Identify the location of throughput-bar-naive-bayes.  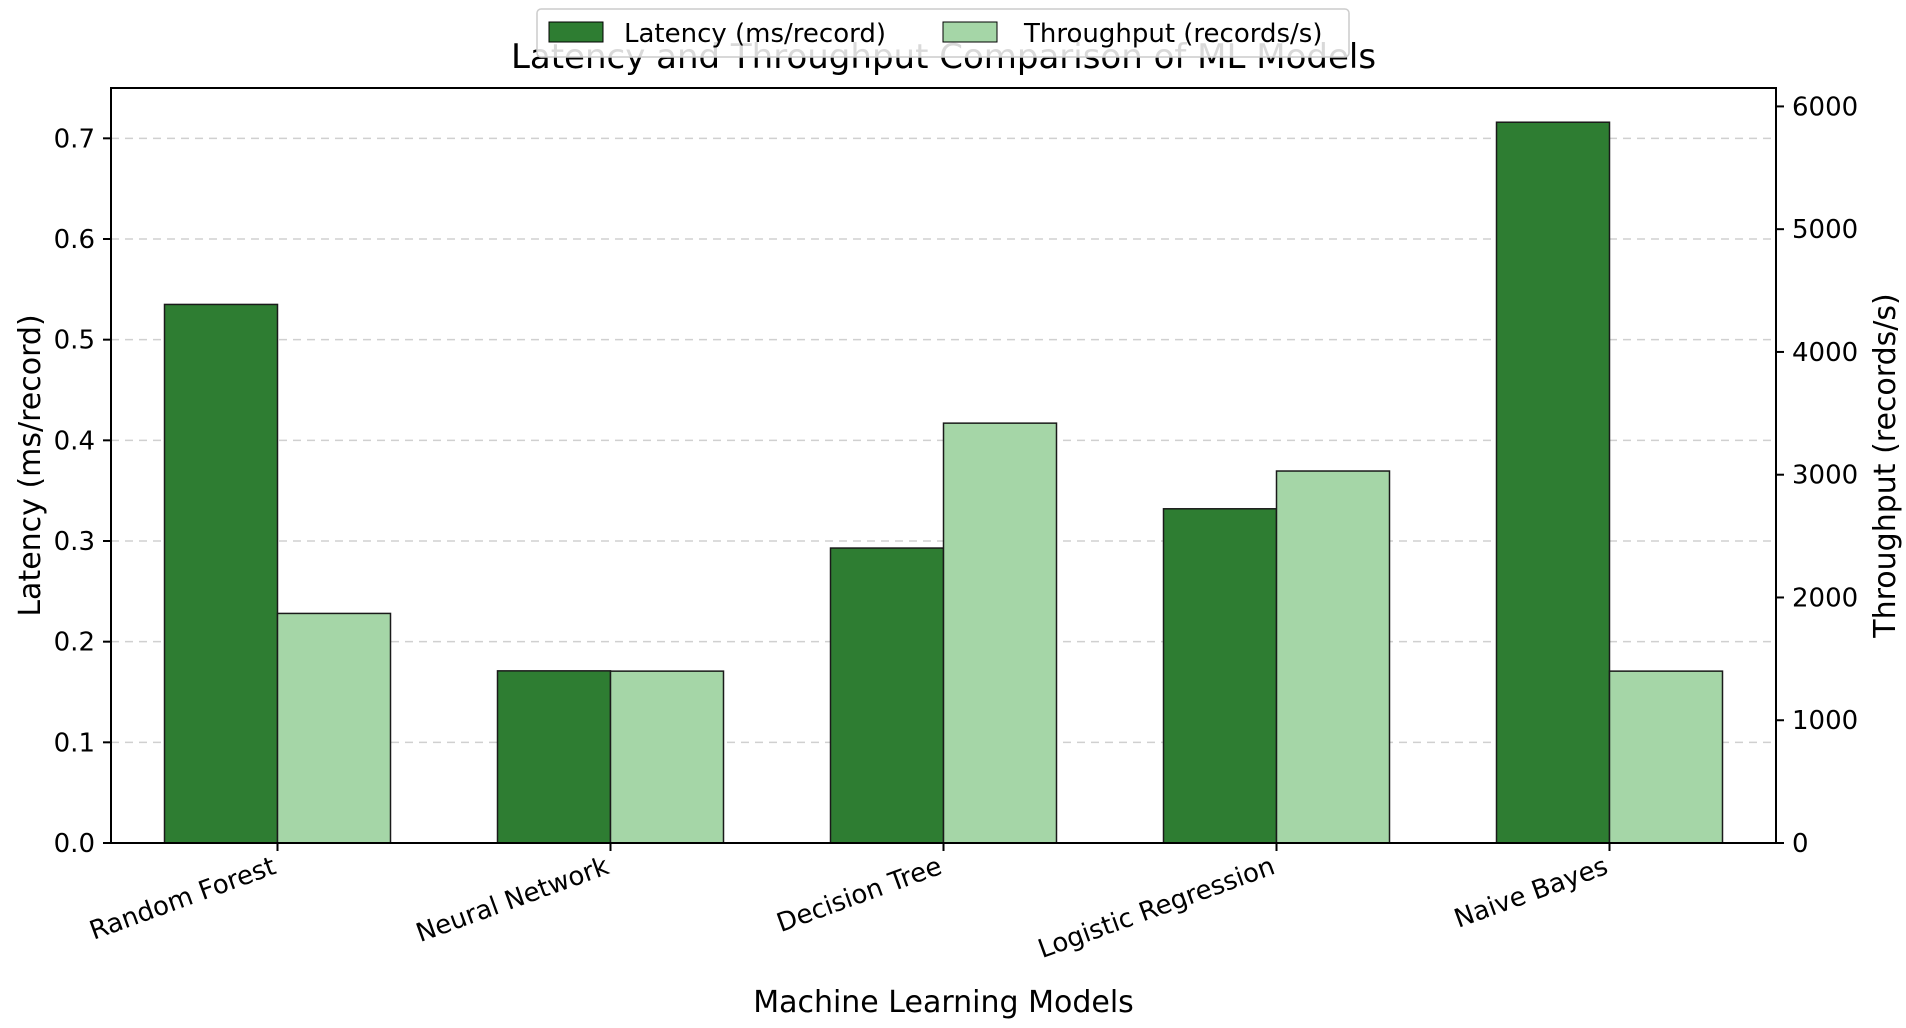
(1666, 757).